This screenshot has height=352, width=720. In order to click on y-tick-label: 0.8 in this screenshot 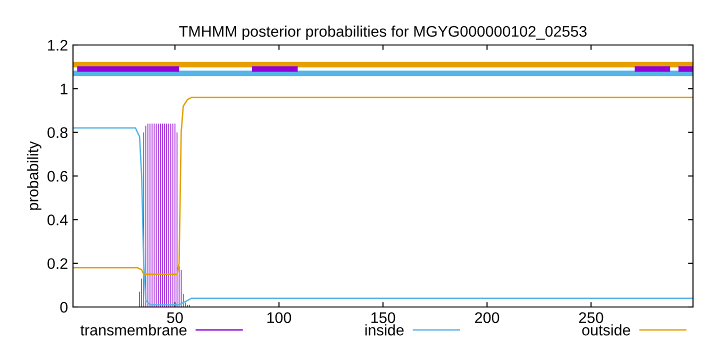, I will do `click(58, 132)`.